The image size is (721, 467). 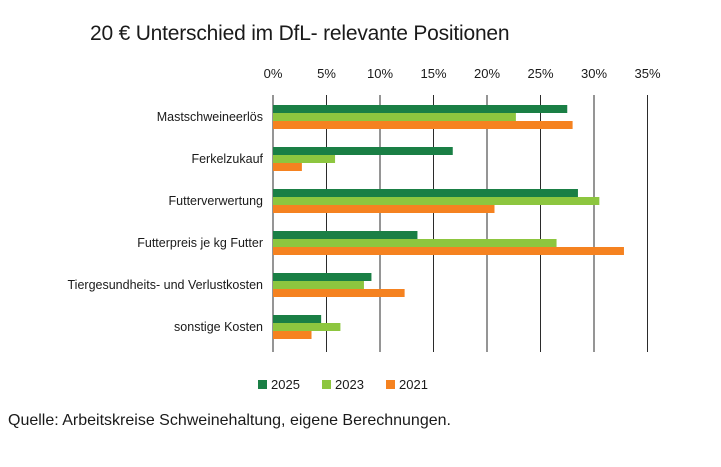 What do you see at coordinates (326, 73) in the screenshot?
I see `x-tick-label: 5%` at bounding box center [326, 73].